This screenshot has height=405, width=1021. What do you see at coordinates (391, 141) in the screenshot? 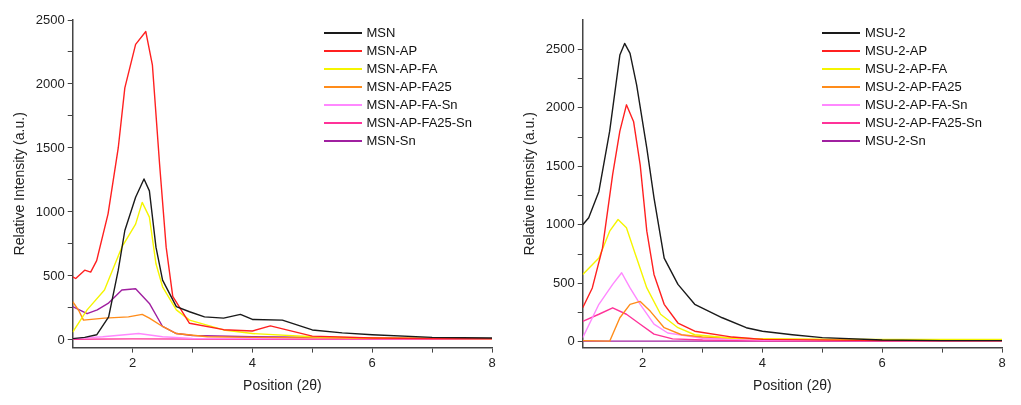
I see `legend-label: MSN-Sn` at bounding box center [391, 141].